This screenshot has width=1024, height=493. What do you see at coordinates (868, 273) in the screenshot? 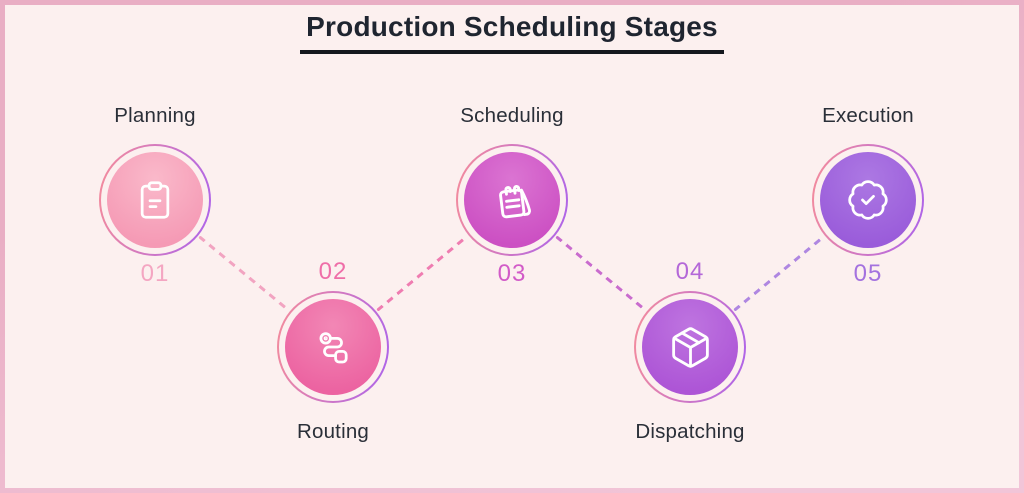
I see `stage-number: 05` at bounding box center [868, 273].